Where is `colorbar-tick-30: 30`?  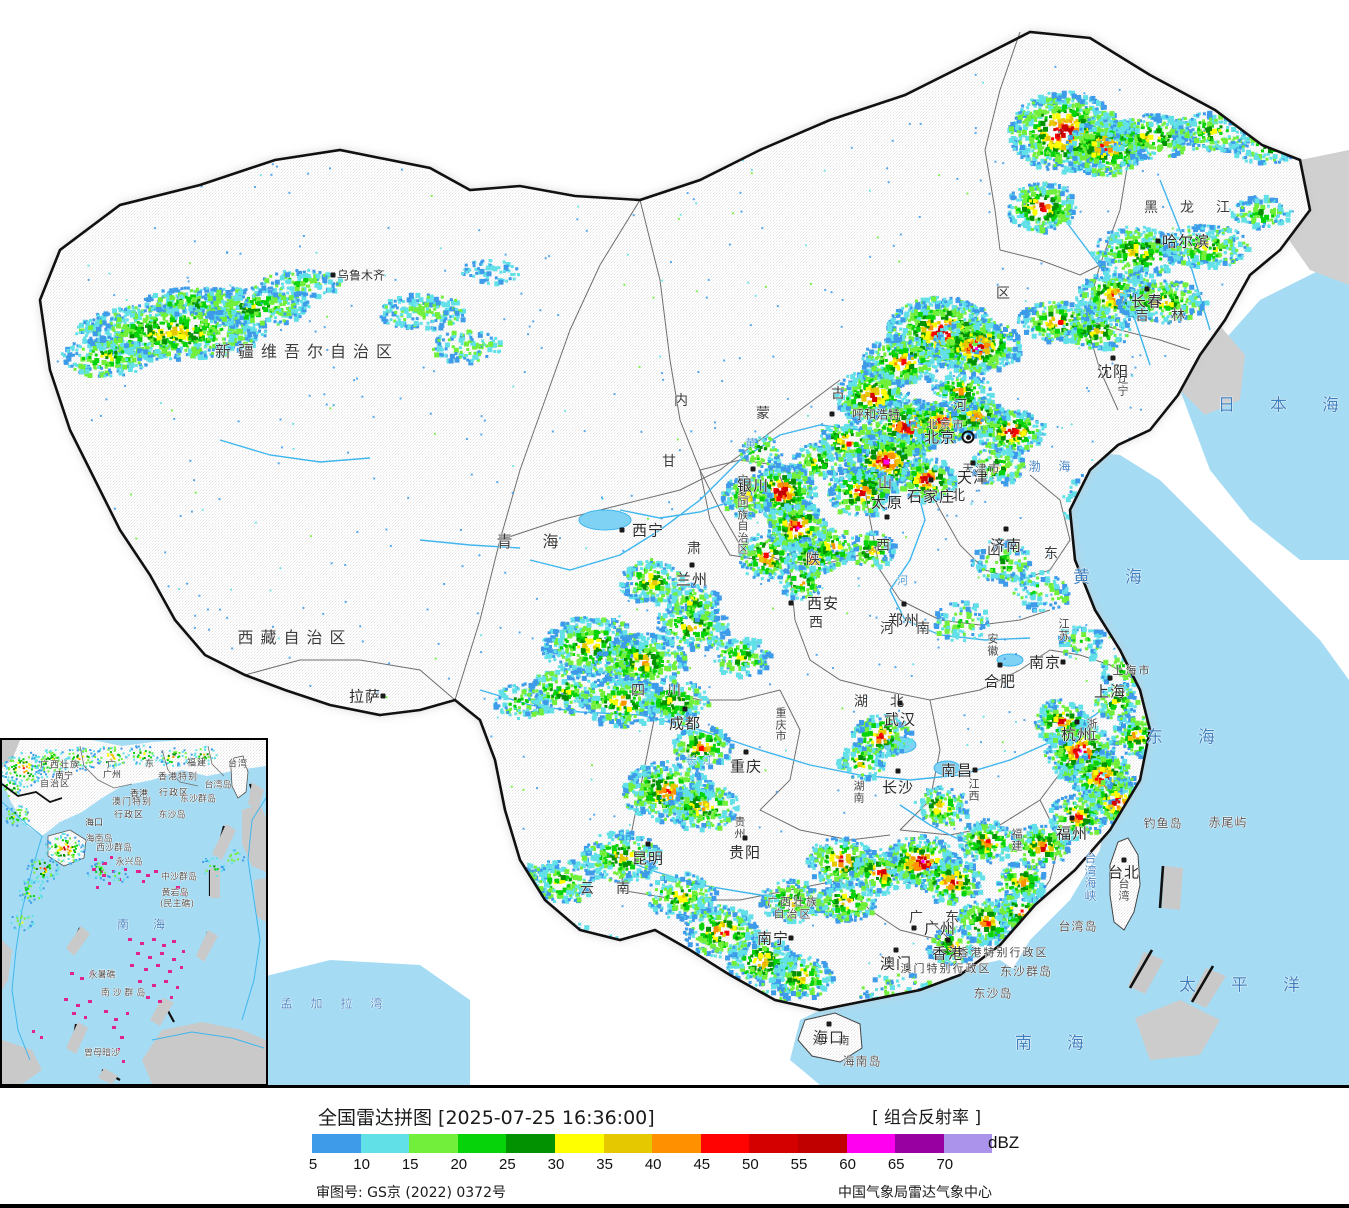 colorbar-tick-30: 30 is located at coordinates (556, 1164).